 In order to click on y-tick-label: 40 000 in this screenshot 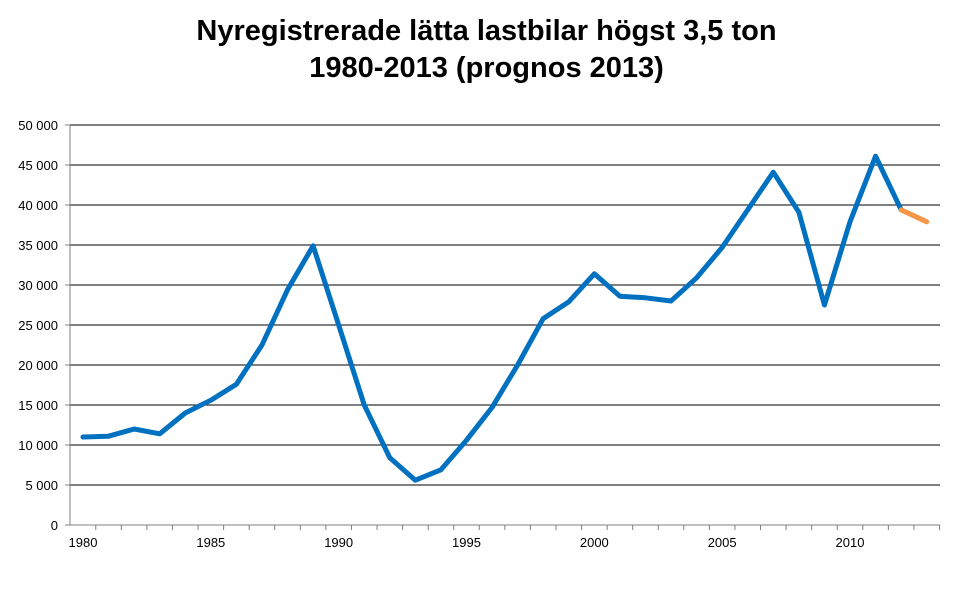, I will do `click(38, 205)`.